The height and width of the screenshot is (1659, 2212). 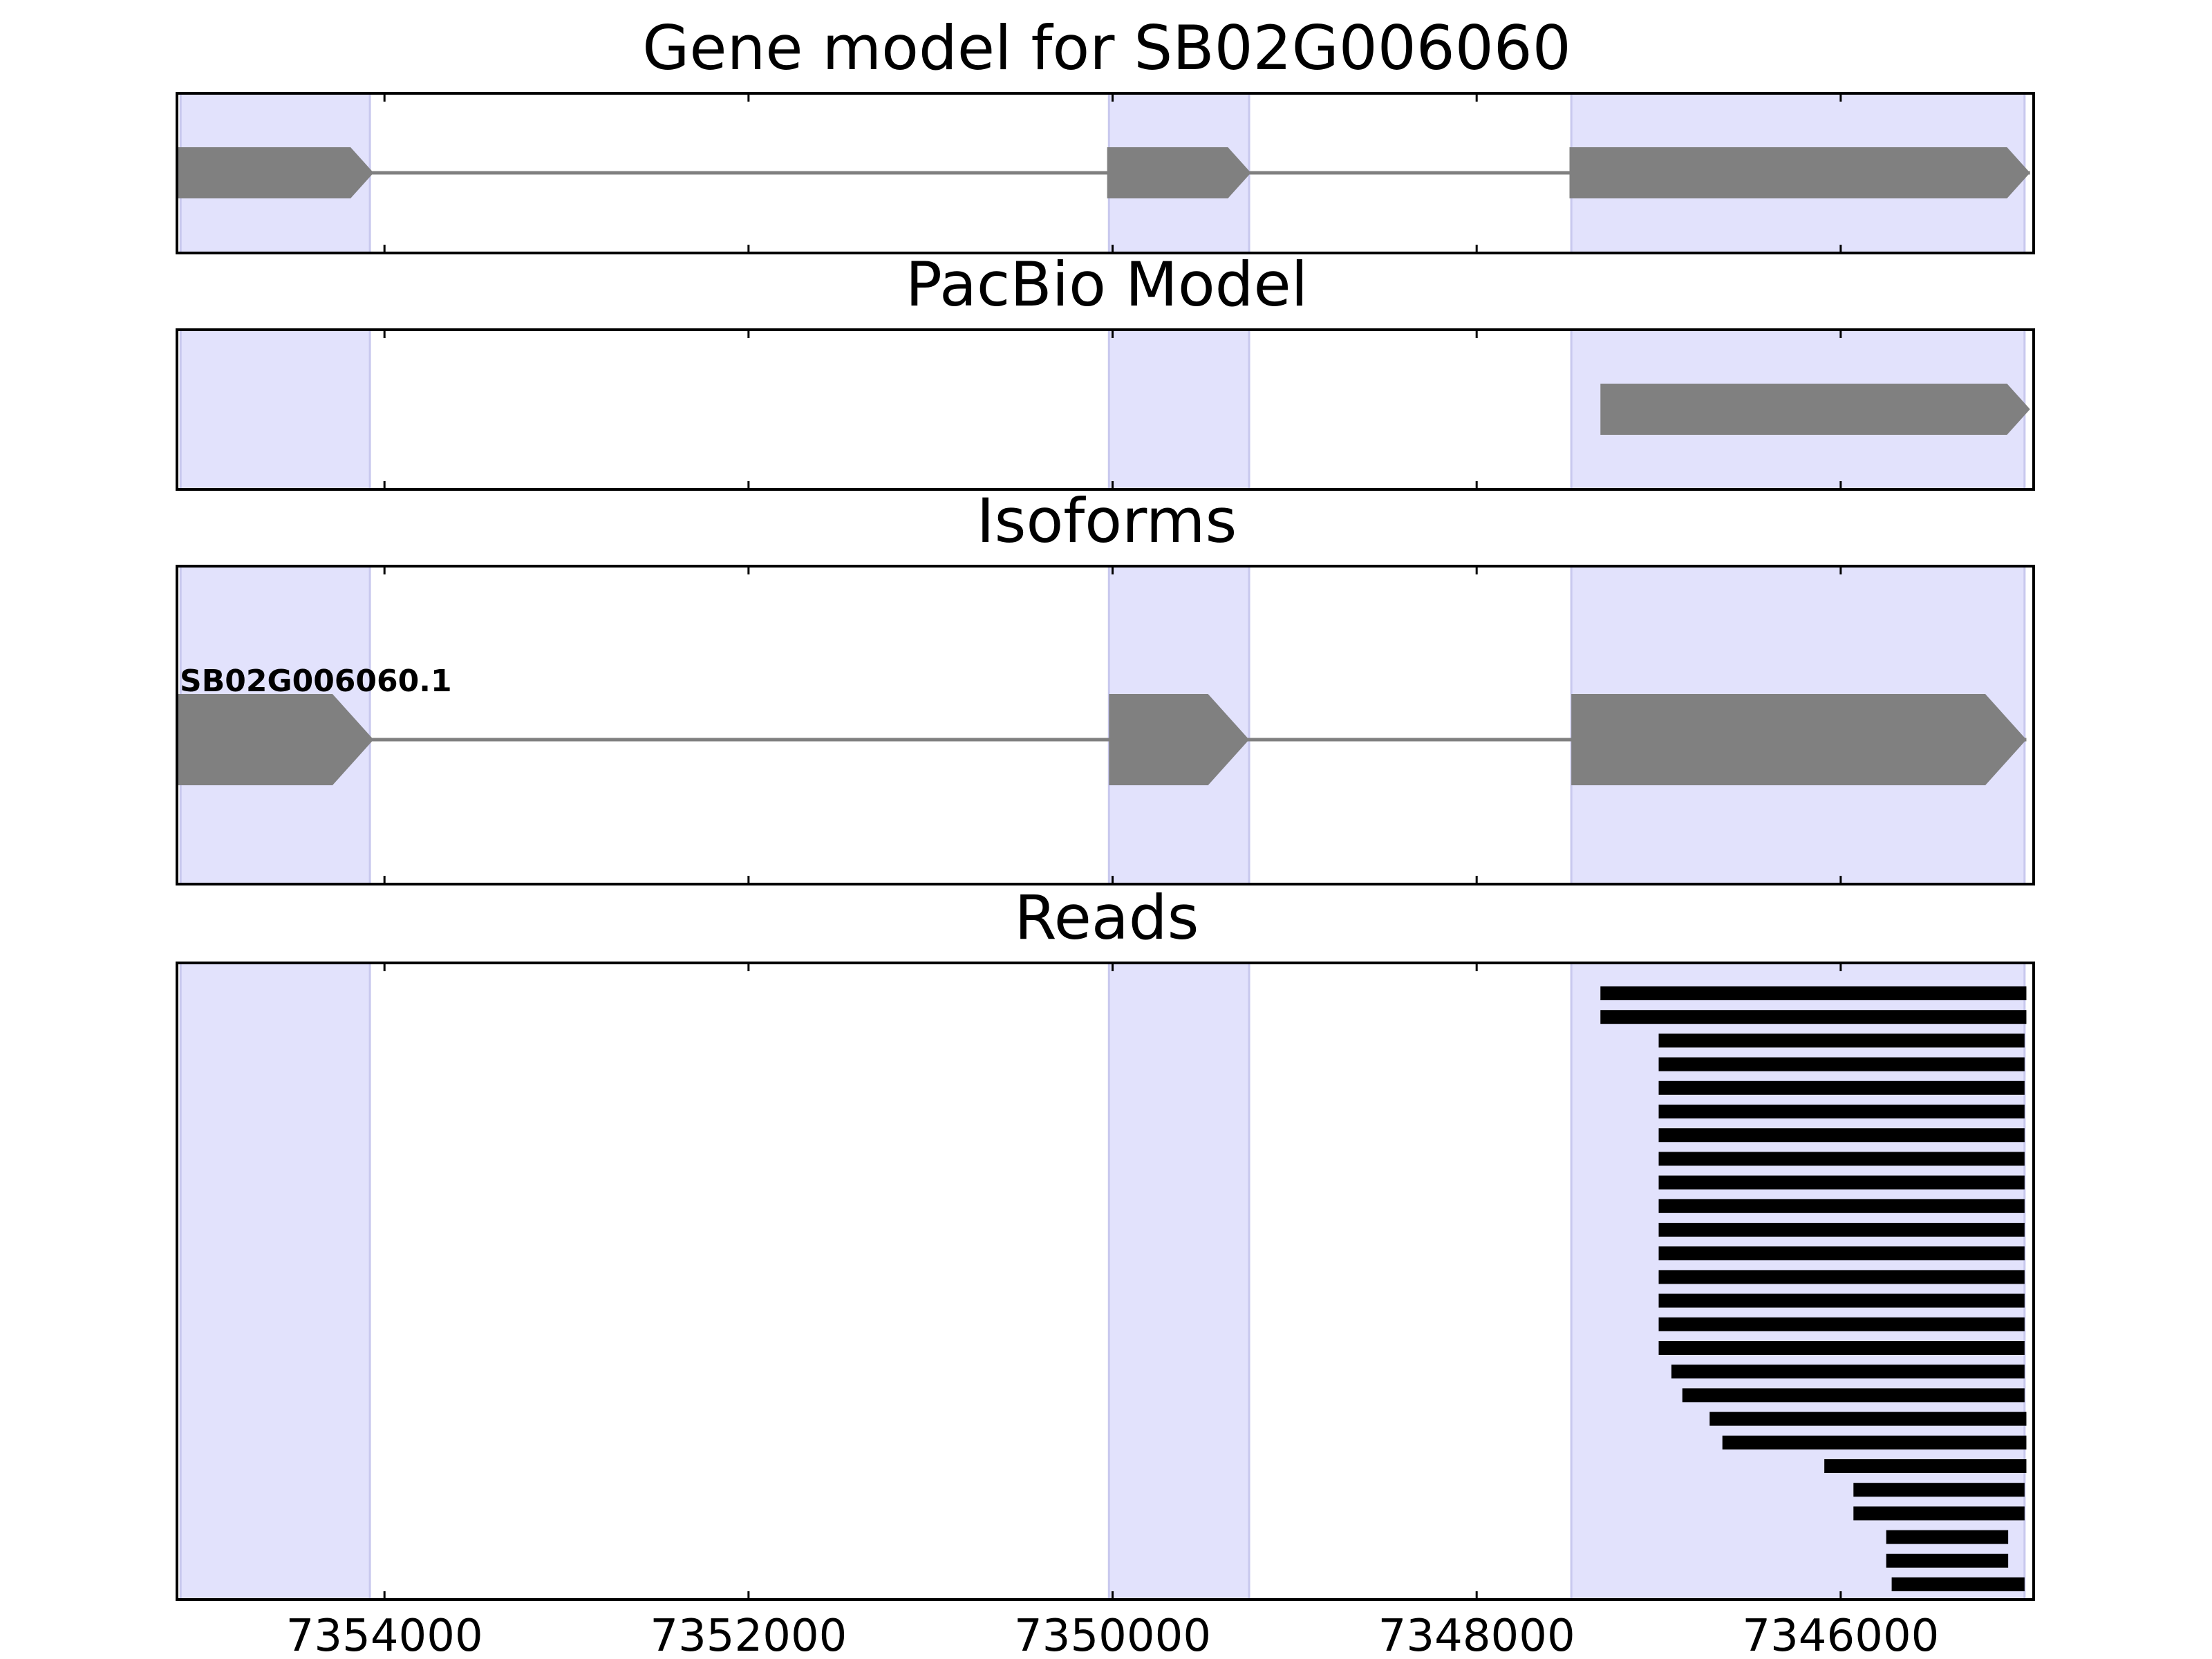 I want to click on gene-model-panel: Gene model for SB02G006060, so click(x=1105, y=133).